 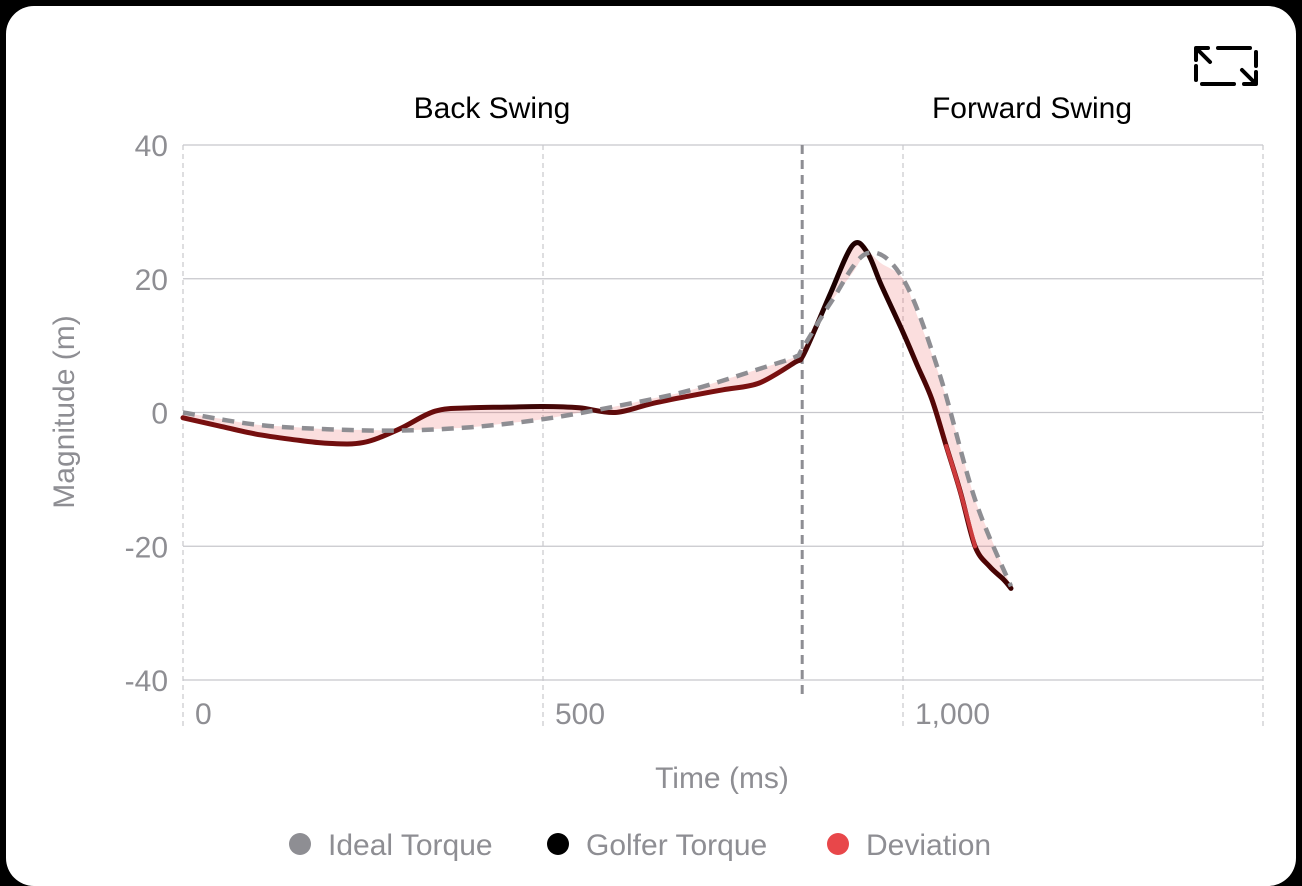 I want to click on expand-icon, so click(x=1226, y=66).